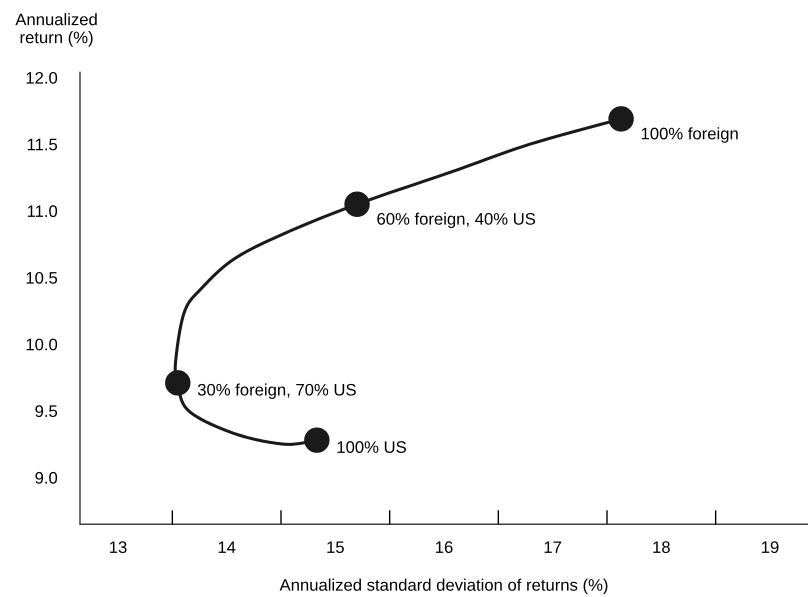 Image resolution: width=808 pixels, height=597 pixels. I want to click on y-tick-label: 11.5, so click(43, 144).